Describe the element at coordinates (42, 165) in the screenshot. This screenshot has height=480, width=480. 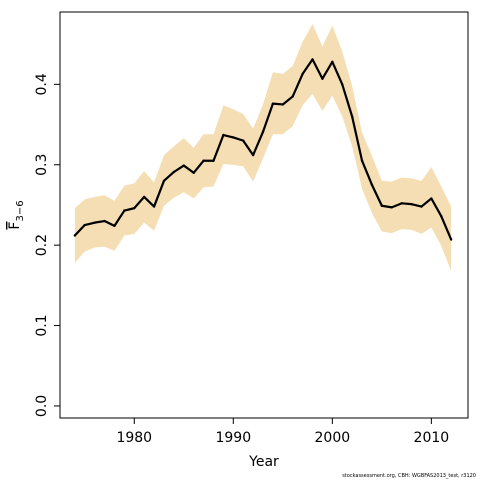
I see `y-tick-label: 0.3` at that location.